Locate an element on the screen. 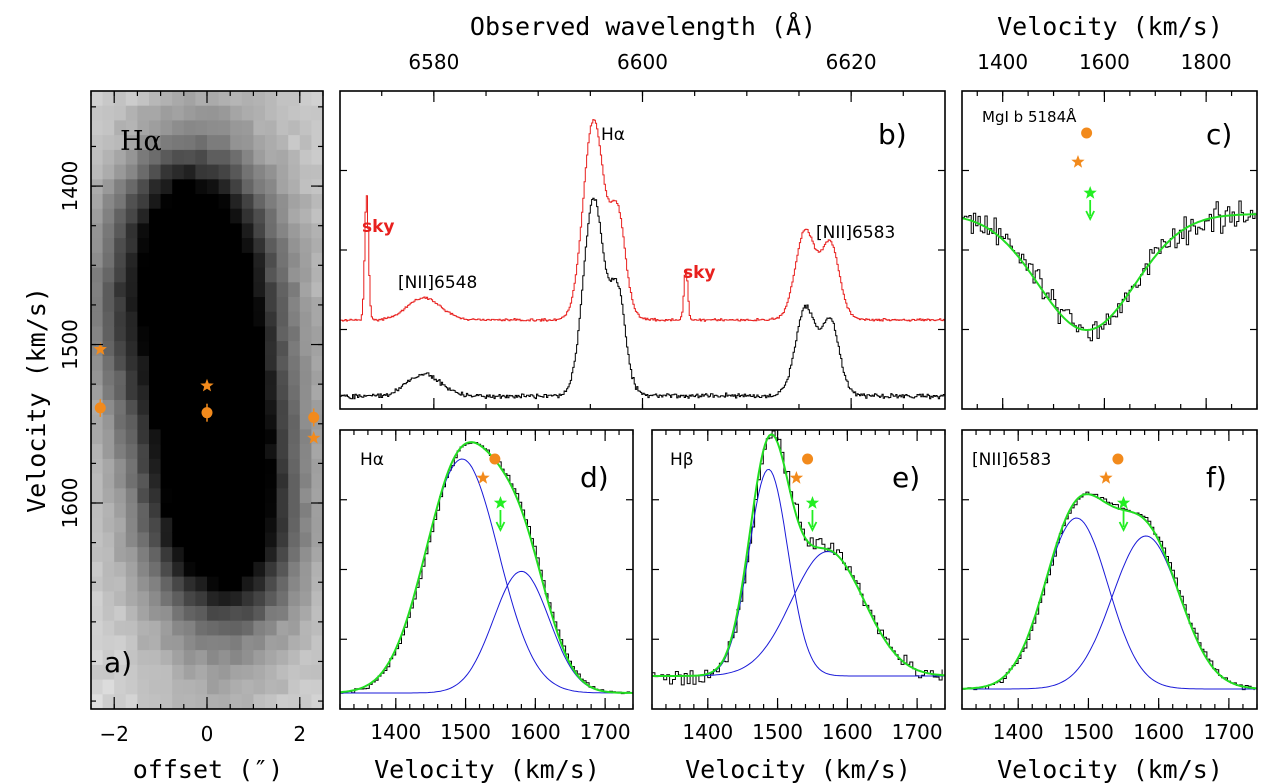  panel-e: 1400 1500 1600 1700 Hβ e) Velocity (km/s) is located at coordinates (798, 606).